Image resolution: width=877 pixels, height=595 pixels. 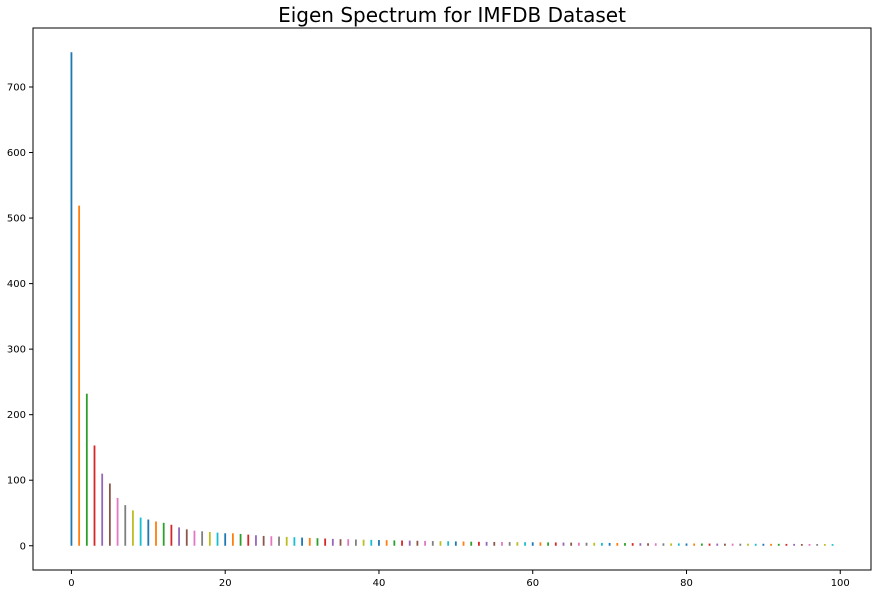 What do you see at coordinates (16, 284) in the screenshot?
I see `y-tick-label-400: 400` at bounding box center [16, 284].